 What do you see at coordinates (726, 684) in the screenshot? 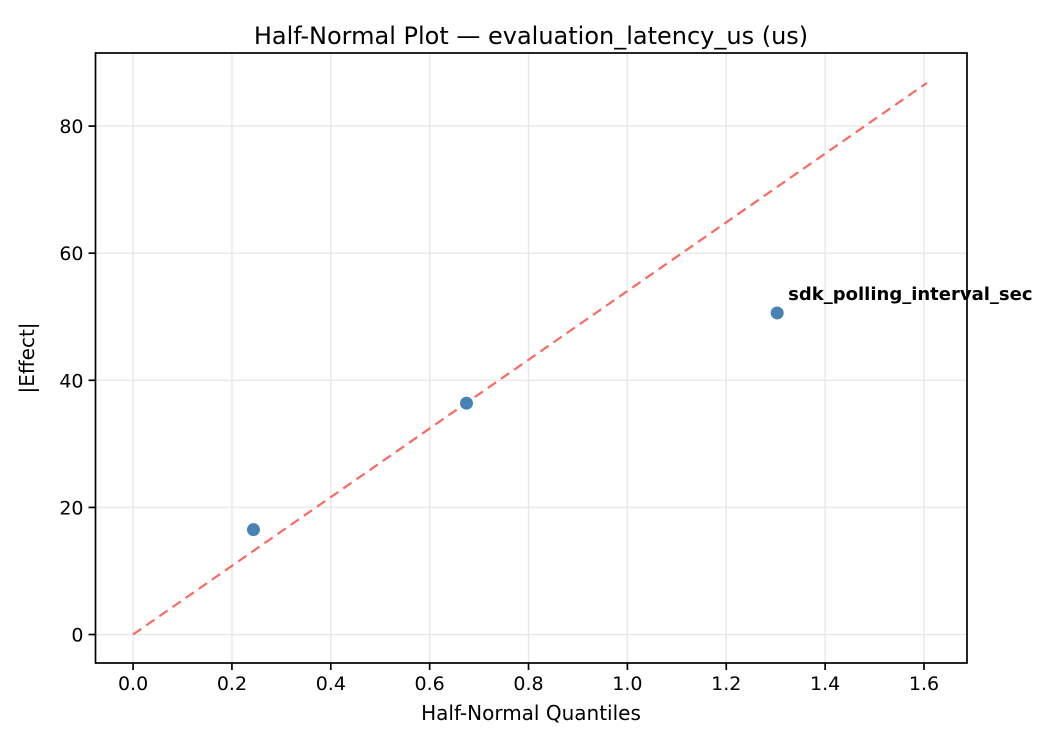
I see `x-tick-label: 1.2` at bounding box center [726, 684].